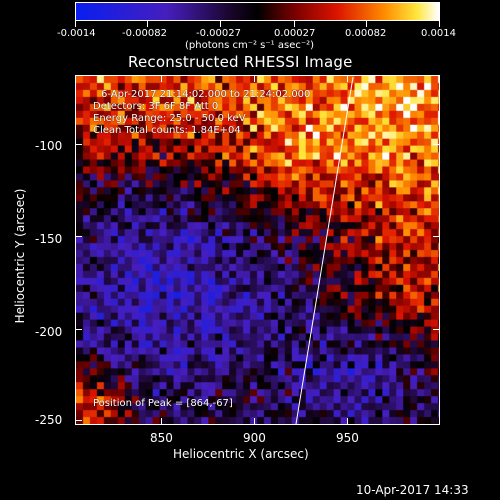 The width and height of the screenshot is (500, 500). Describe the element at coordinates (347, 438) in the screenshot. I see `x-tick-label: 950` at that location.